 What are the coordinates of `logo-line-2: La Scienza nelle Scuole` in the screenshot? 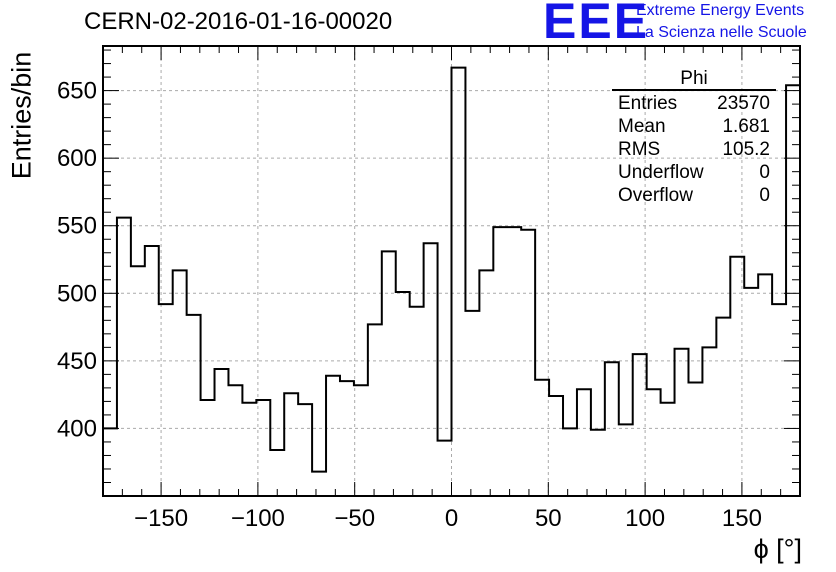 It's located at (721, 32).